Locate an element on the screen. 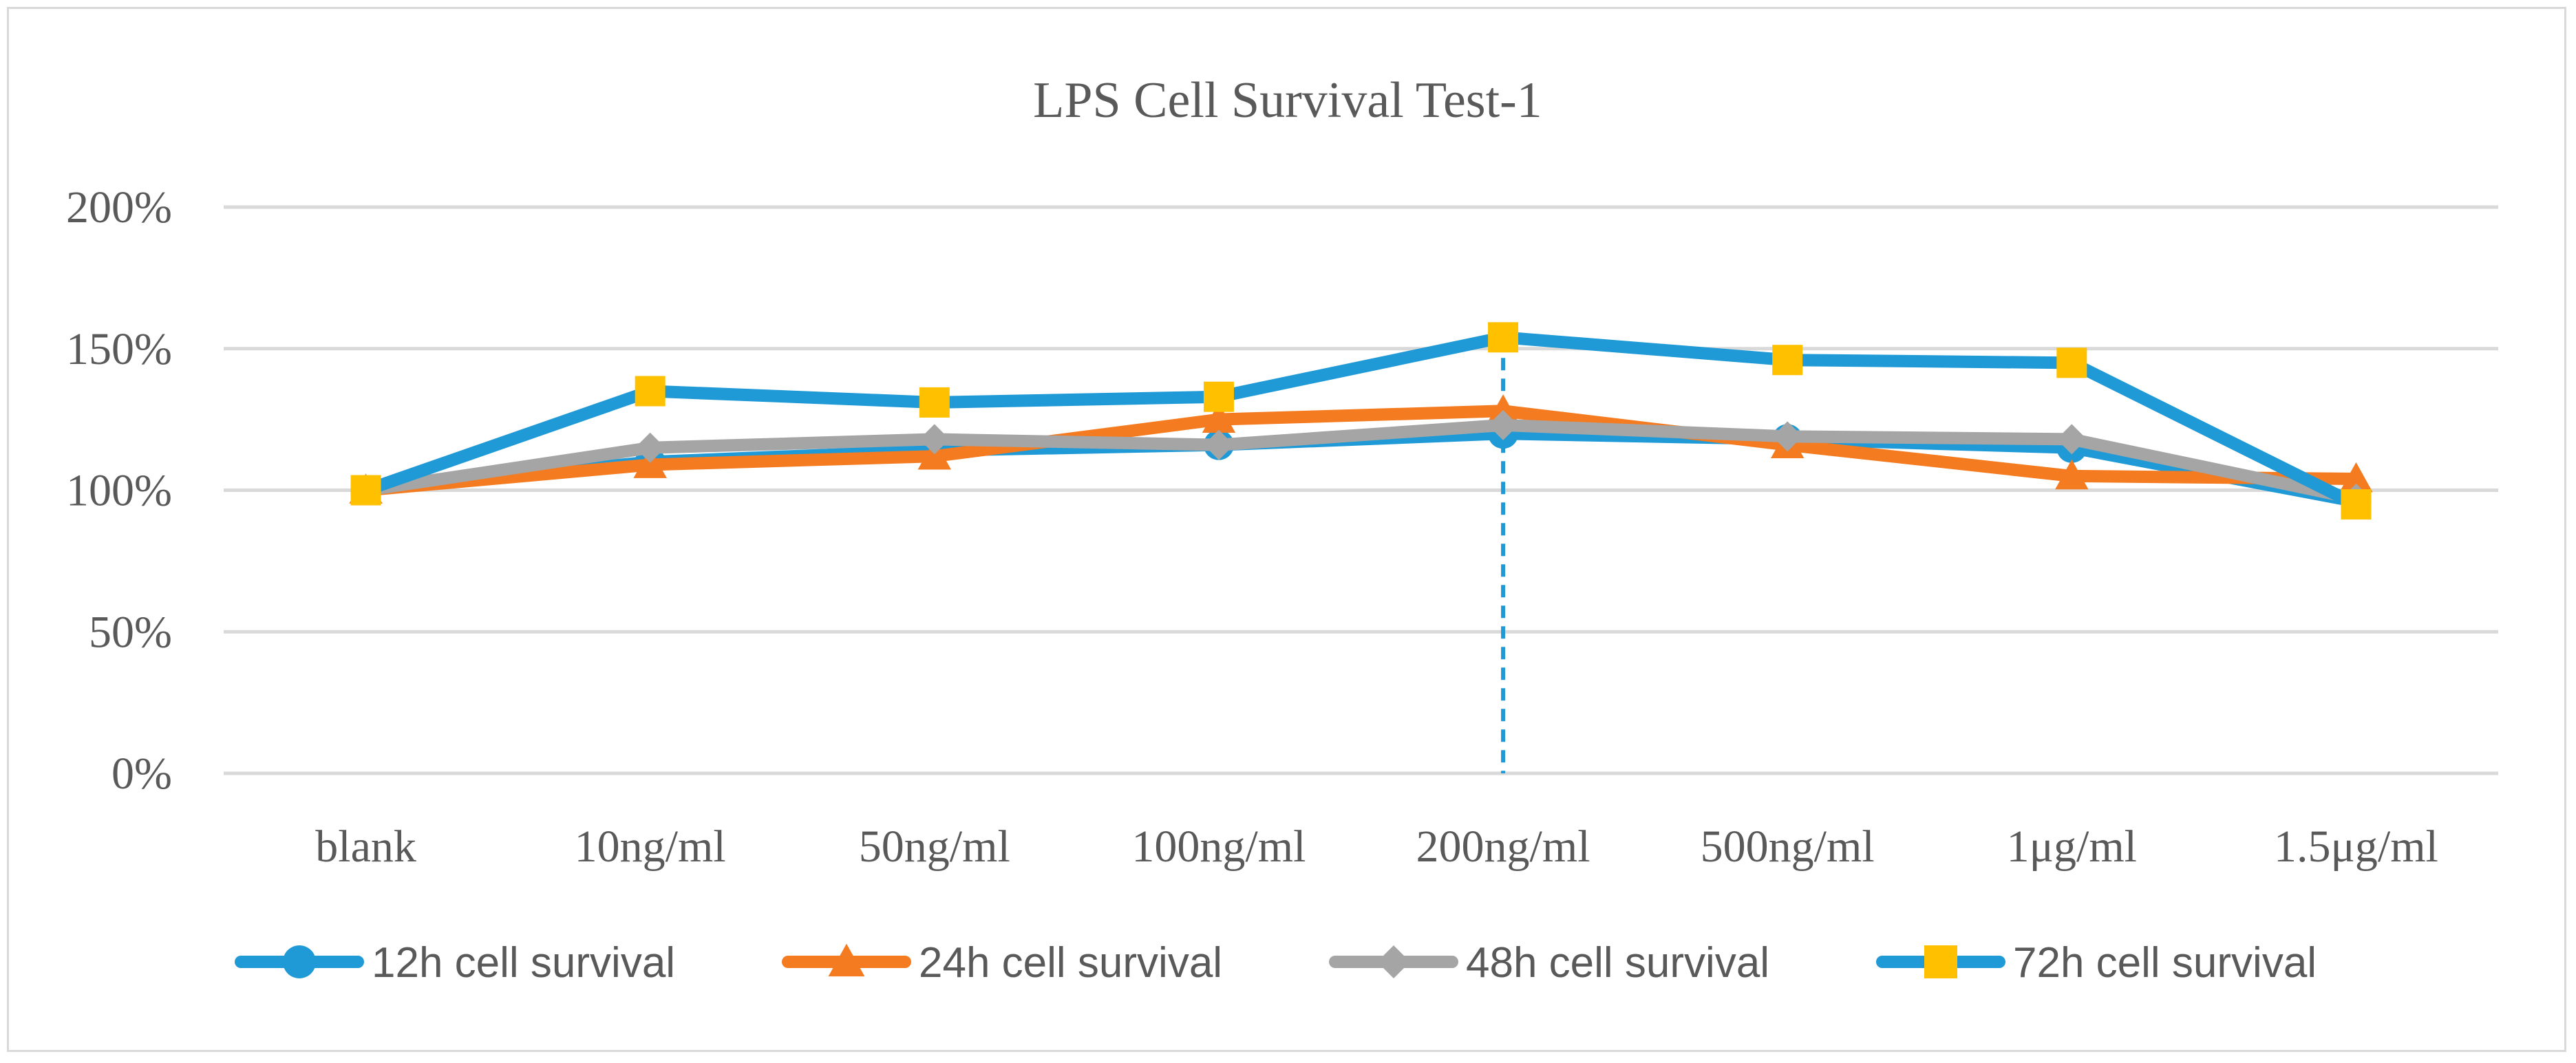  x-tick-label: 1μg/ml is located at coordinates (2072, 847).